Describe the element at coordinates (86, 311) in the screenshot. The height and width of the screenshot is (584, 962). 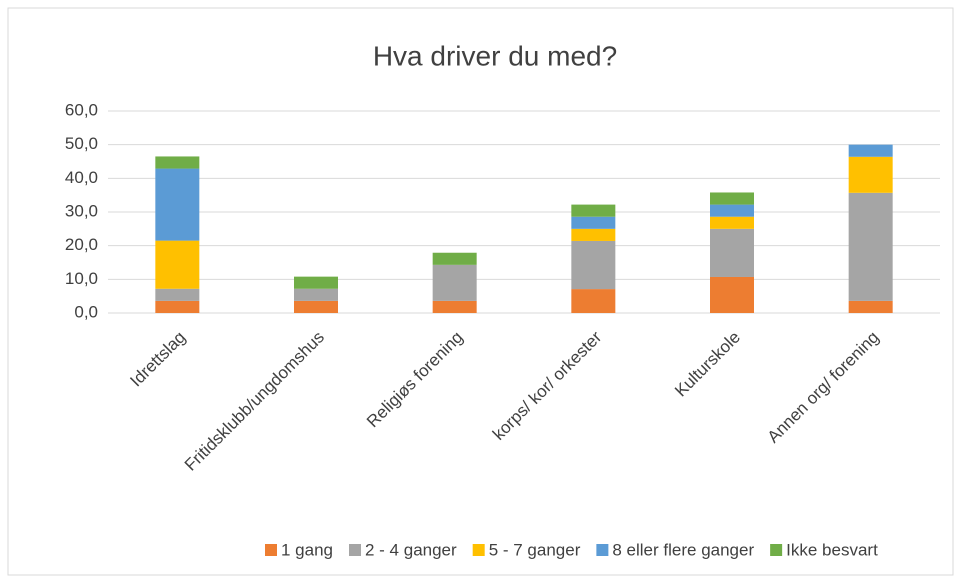
I see `y-tick-label: 0,0` at that location.